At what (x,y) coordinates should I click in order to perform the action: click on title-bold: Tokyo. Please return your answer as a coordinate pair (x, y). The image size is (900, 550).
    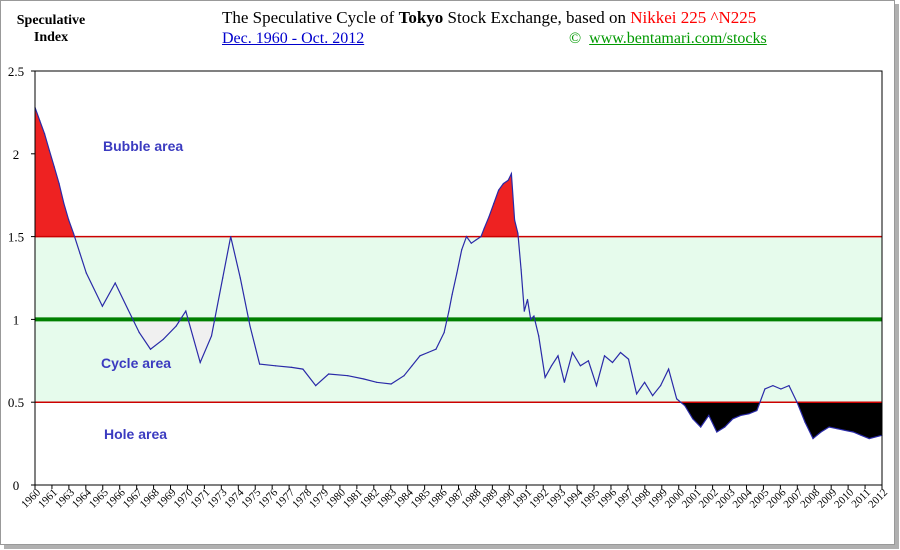
    Looking at the image, I should click on (421, 17).